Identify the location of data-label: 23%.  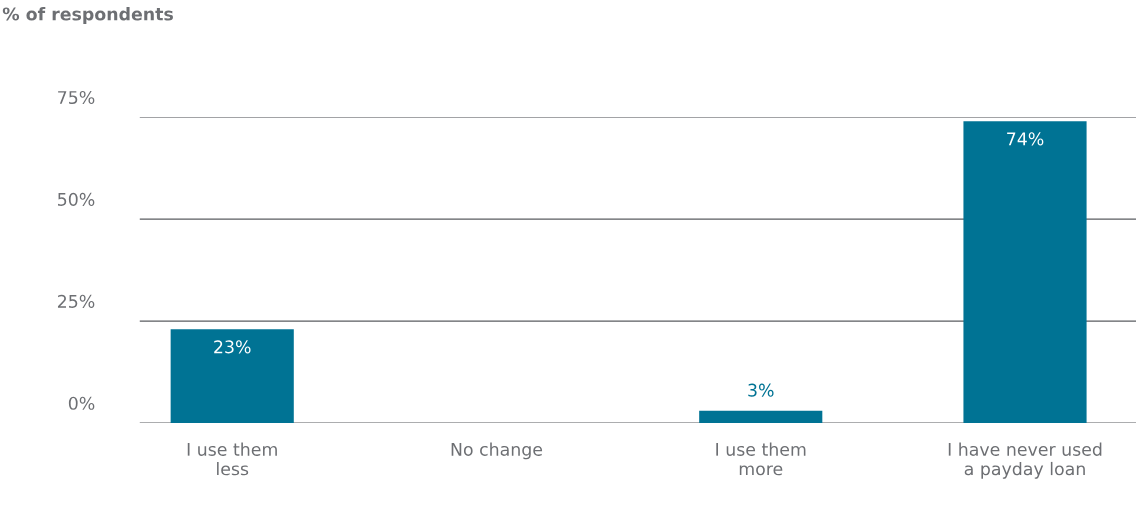
(232, 347).